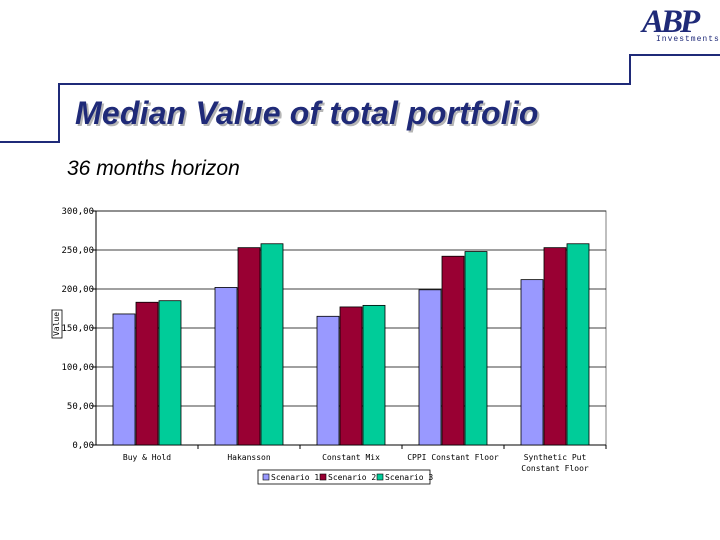 The width and height of the screenshot is (720, 540). What do you see at coordinates (153, 168) in the screenshot?
I see `slide-subtitle: 36 months horizon` at bounding box center [153, 168].